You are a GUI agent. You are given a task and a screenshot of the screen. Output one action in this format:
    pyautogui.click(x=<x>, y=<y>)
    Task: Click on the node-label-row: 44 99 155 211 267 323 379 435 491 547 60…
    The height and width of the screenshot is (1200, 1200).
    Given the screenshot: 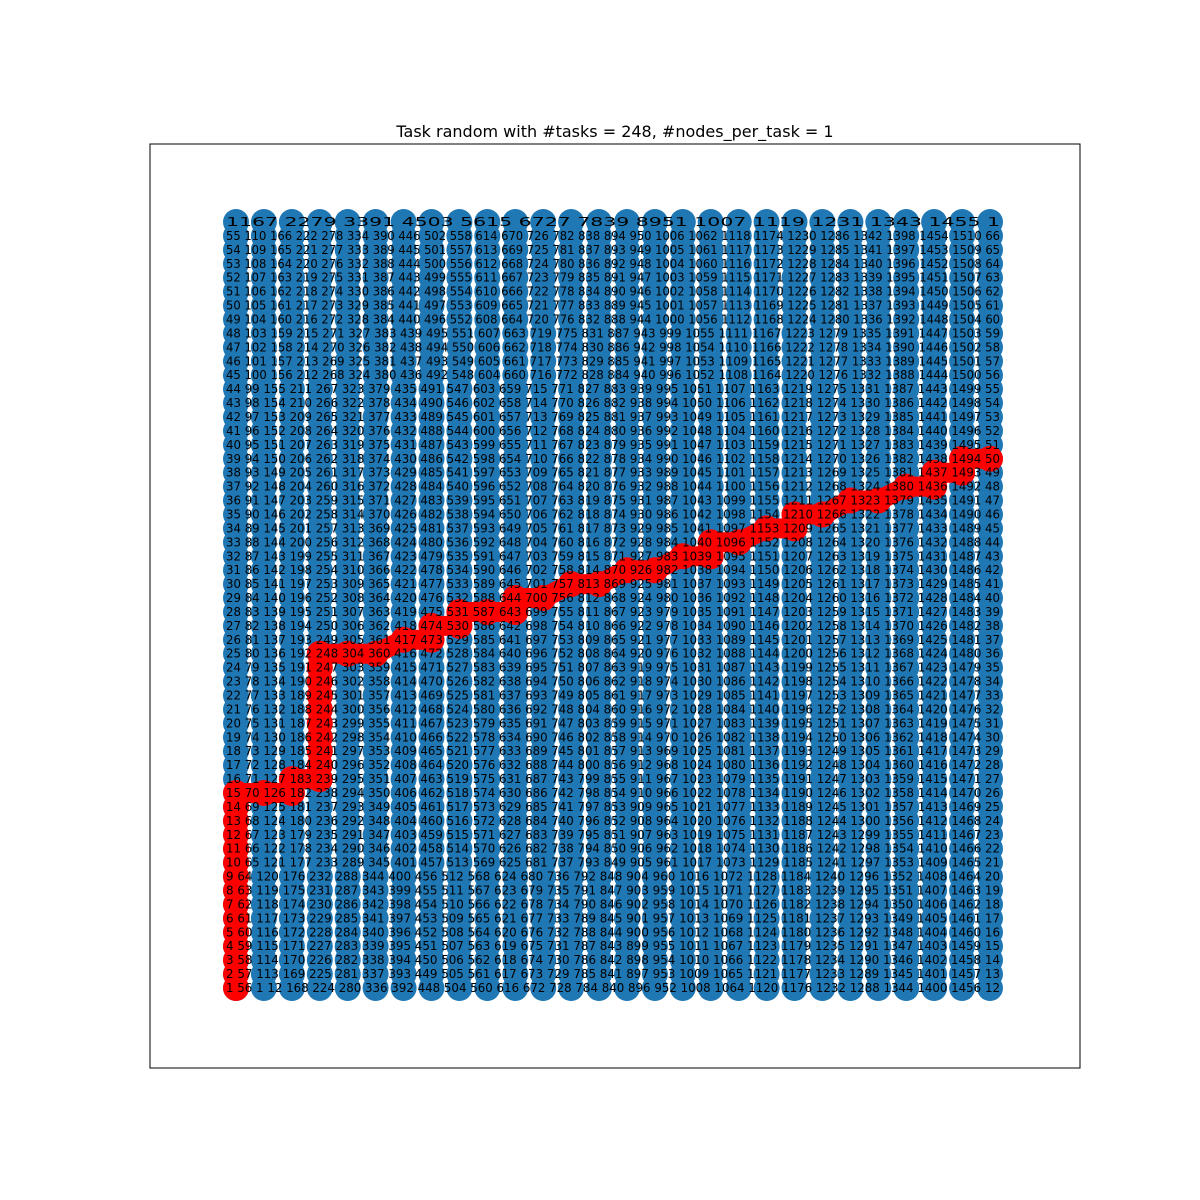 What is the action you would take?
    pyautogui.click(x=613, y=389)
    